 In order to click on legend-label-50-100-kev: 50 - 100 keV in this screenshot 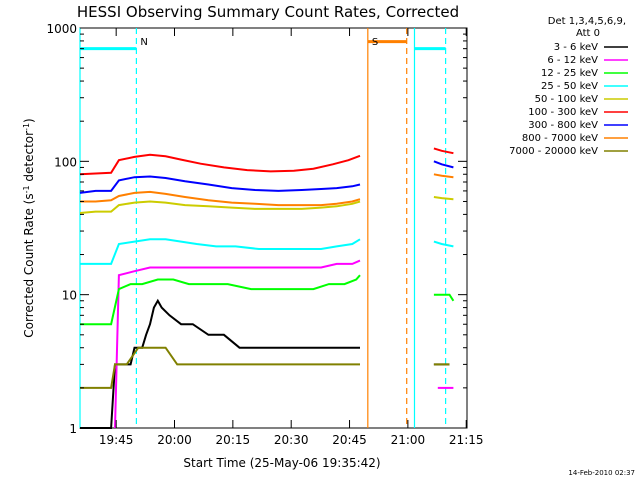, I will do `click(567, 99)`.